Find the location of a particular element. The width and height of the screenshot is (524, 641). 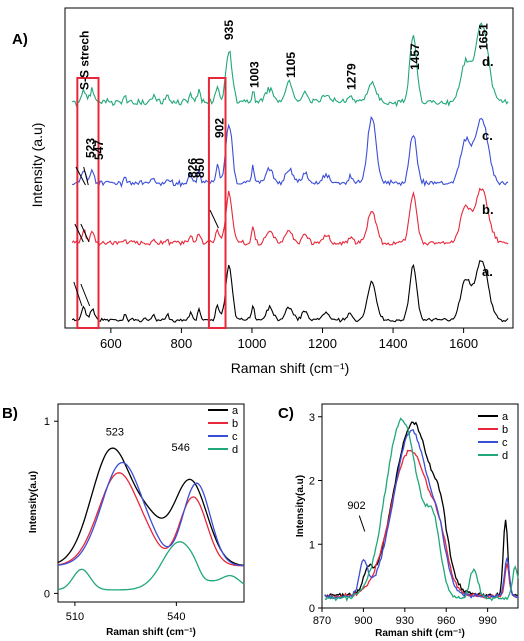

panel-c-legend-label: b is located at coordinates (505, 430).